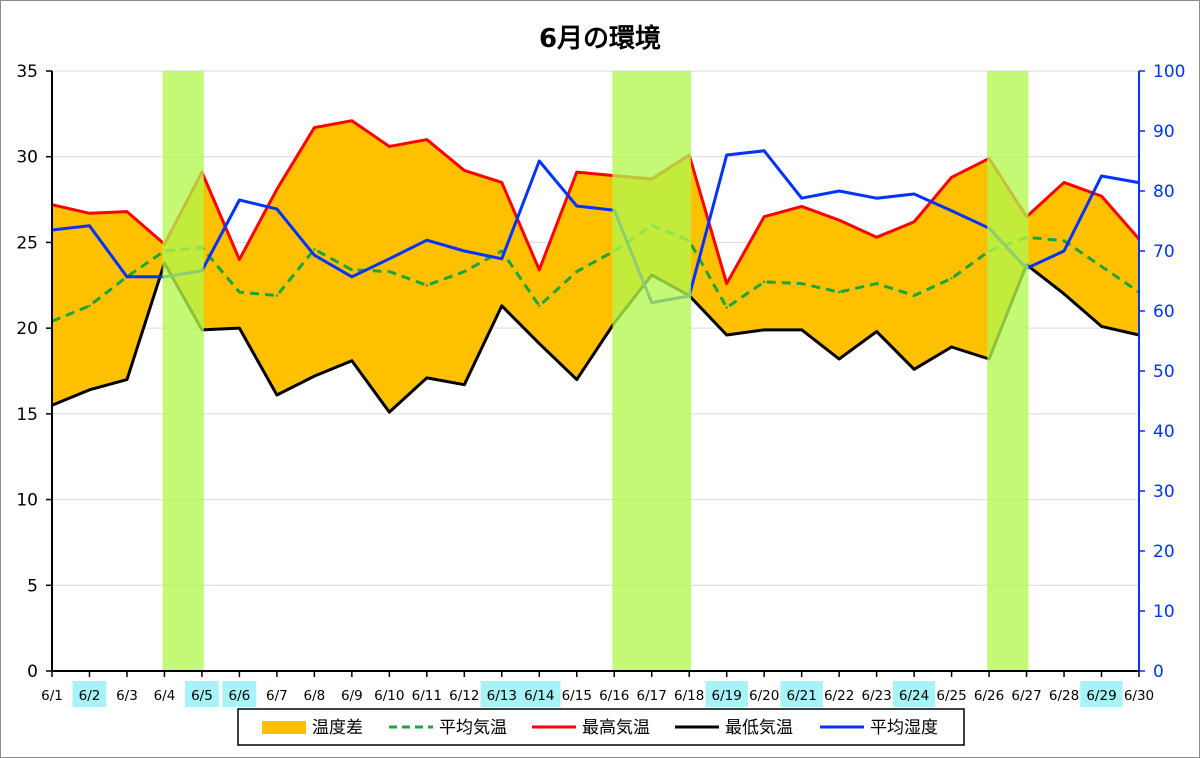 This screenshot has width=1200, height=758. What do you see at coordinates (27, 158) in the screenshot?
I see `left-tick-label: 30` at bounding box center [27, 158].